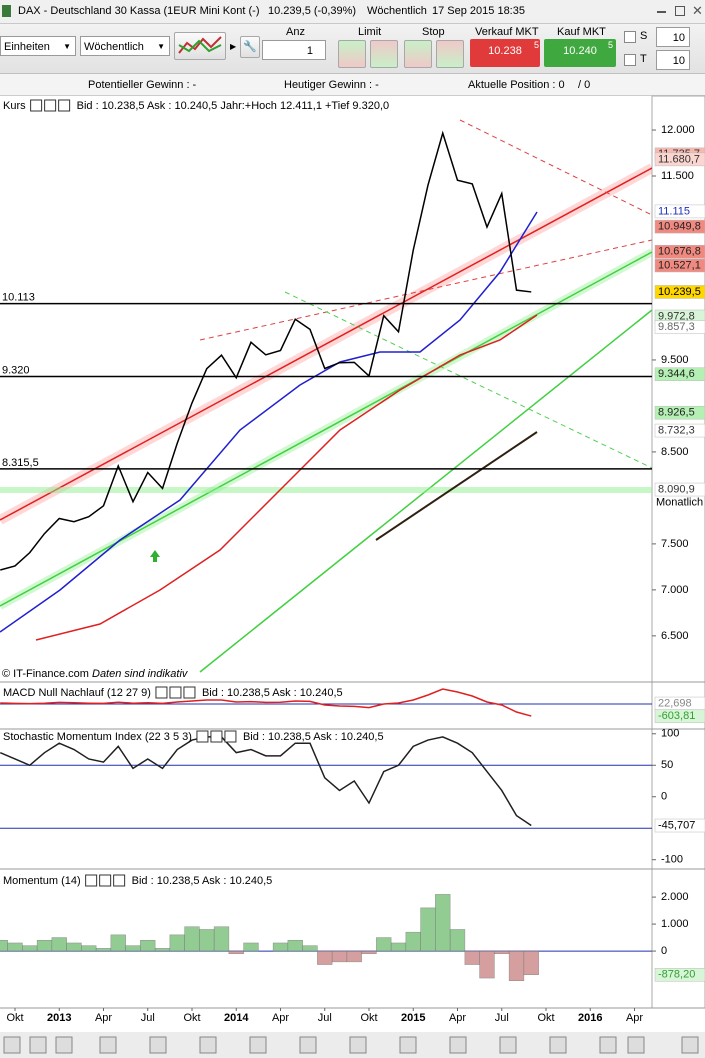 The height and width of the screenshot is (1058, 705). Describe the element at coordinates (664, 797) in the screenshot. I see `y-tick-label: 0` at that location.